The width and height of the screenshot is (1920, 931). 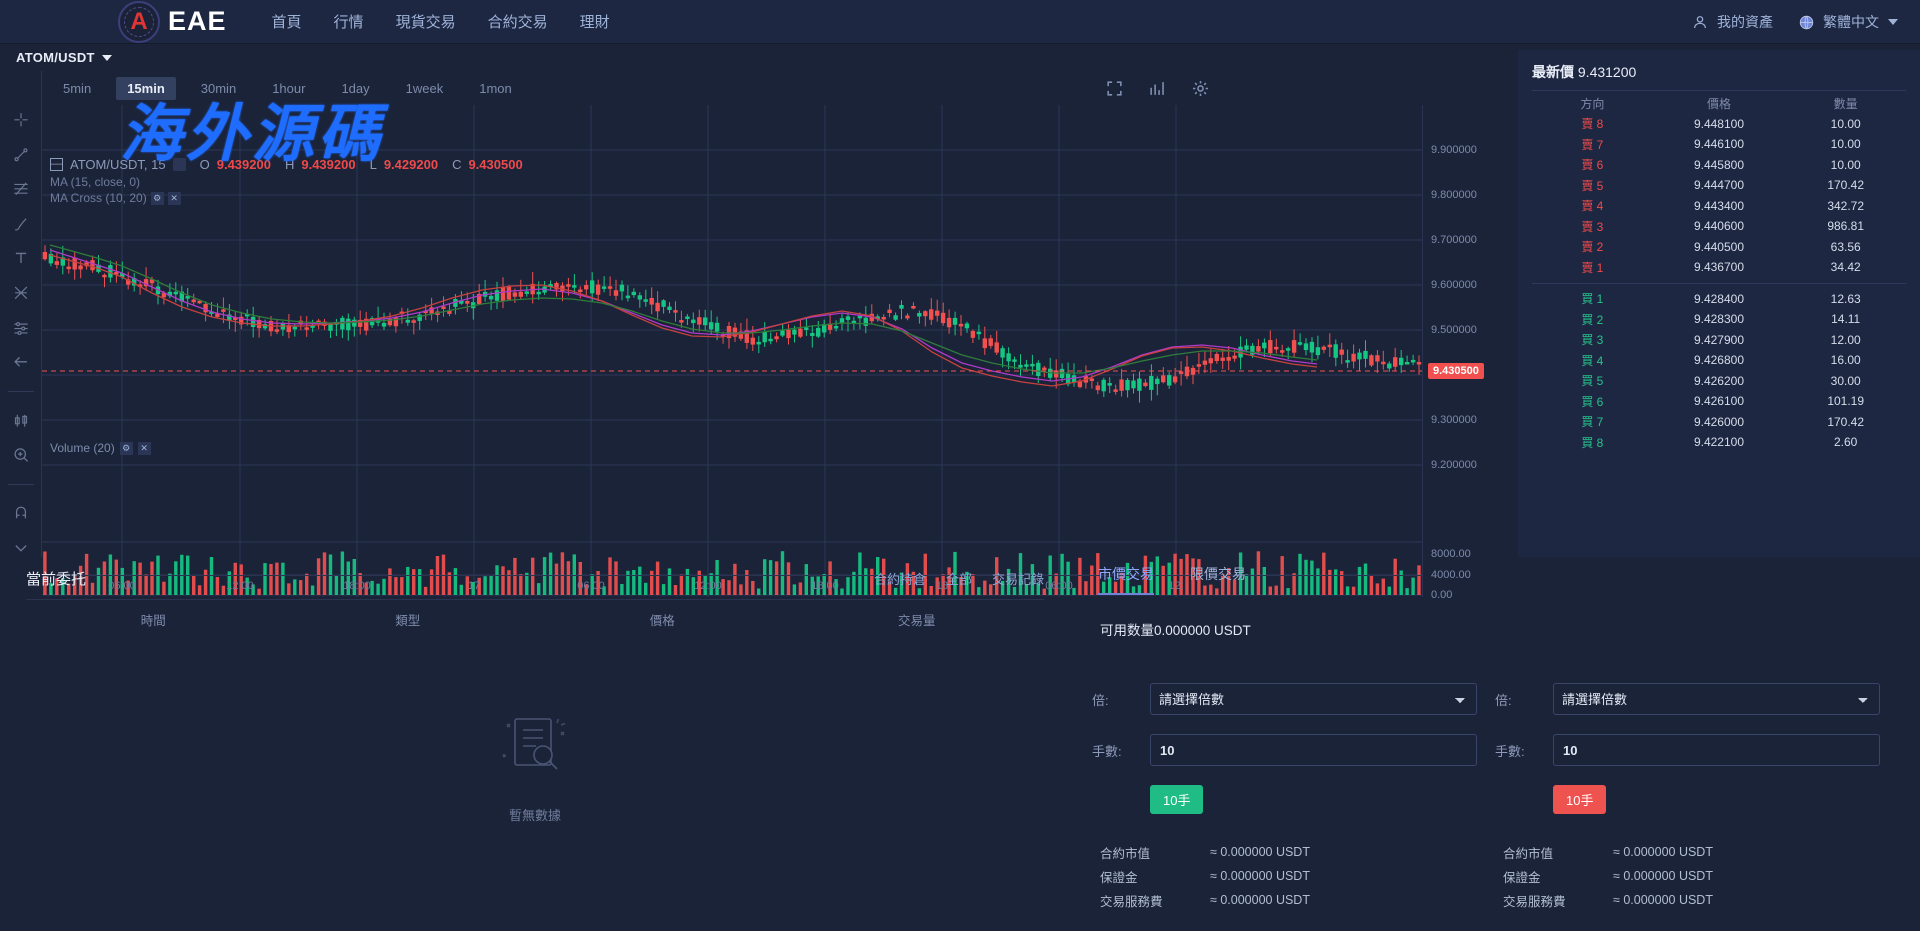 I want to click on sell-multiplier-label: 倍:, so click(x=1503, y=700).